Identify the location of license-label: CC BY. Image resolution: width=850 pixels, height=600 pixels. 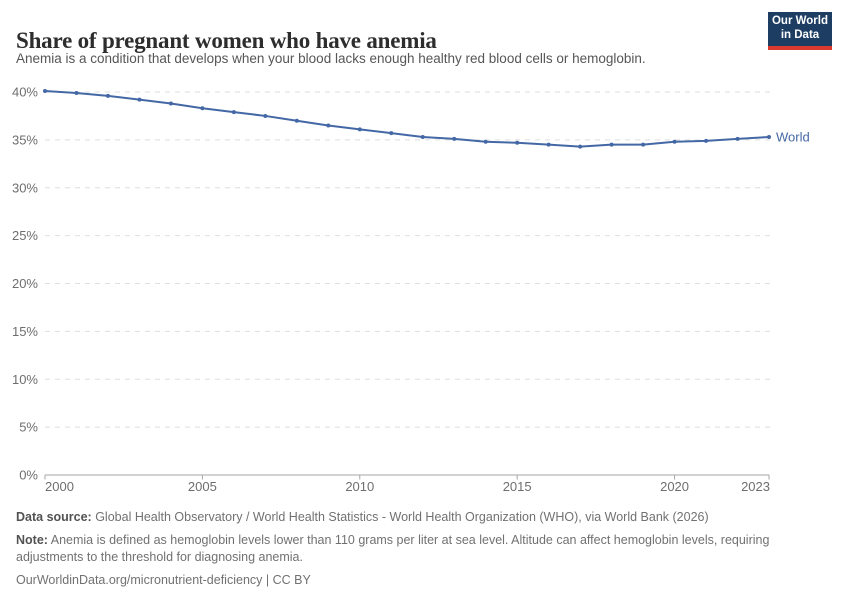
(291, 579).